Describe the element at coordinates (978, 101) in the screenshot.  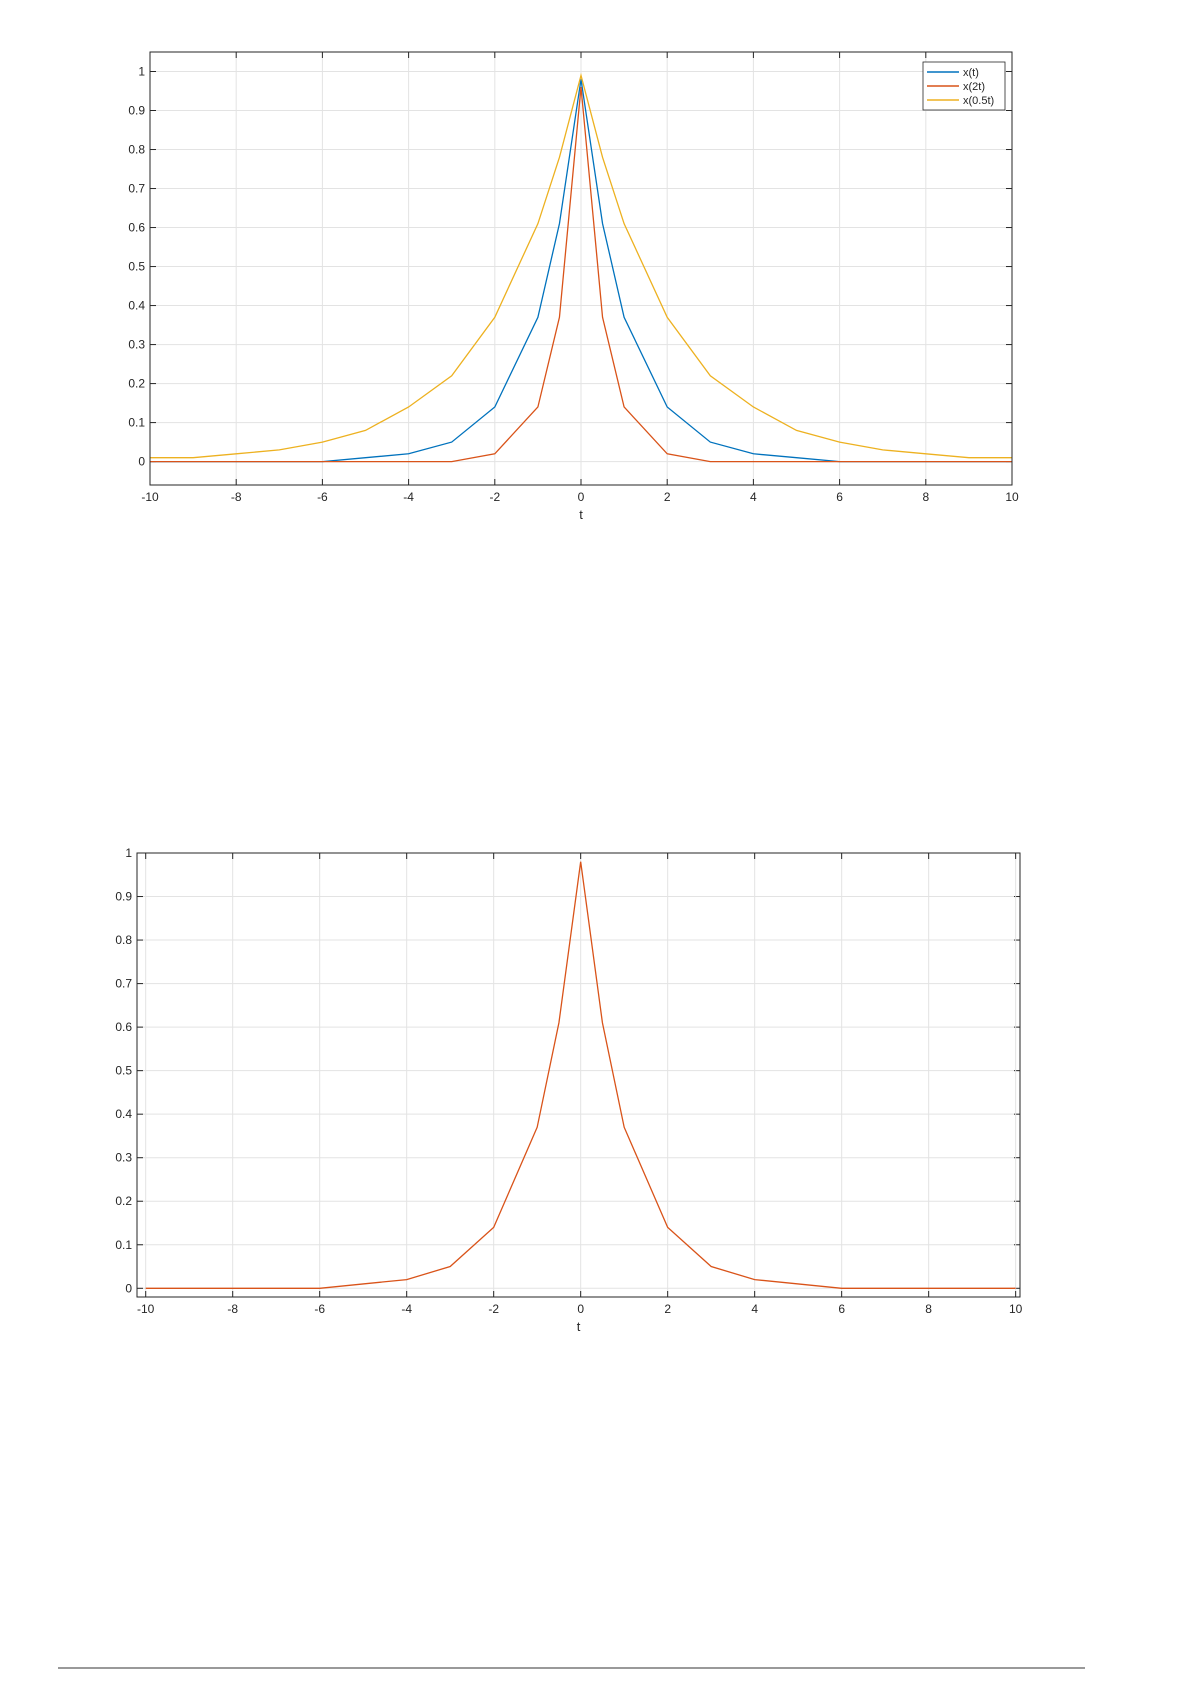
I see `legend-label: x(0.5t)` at that location.